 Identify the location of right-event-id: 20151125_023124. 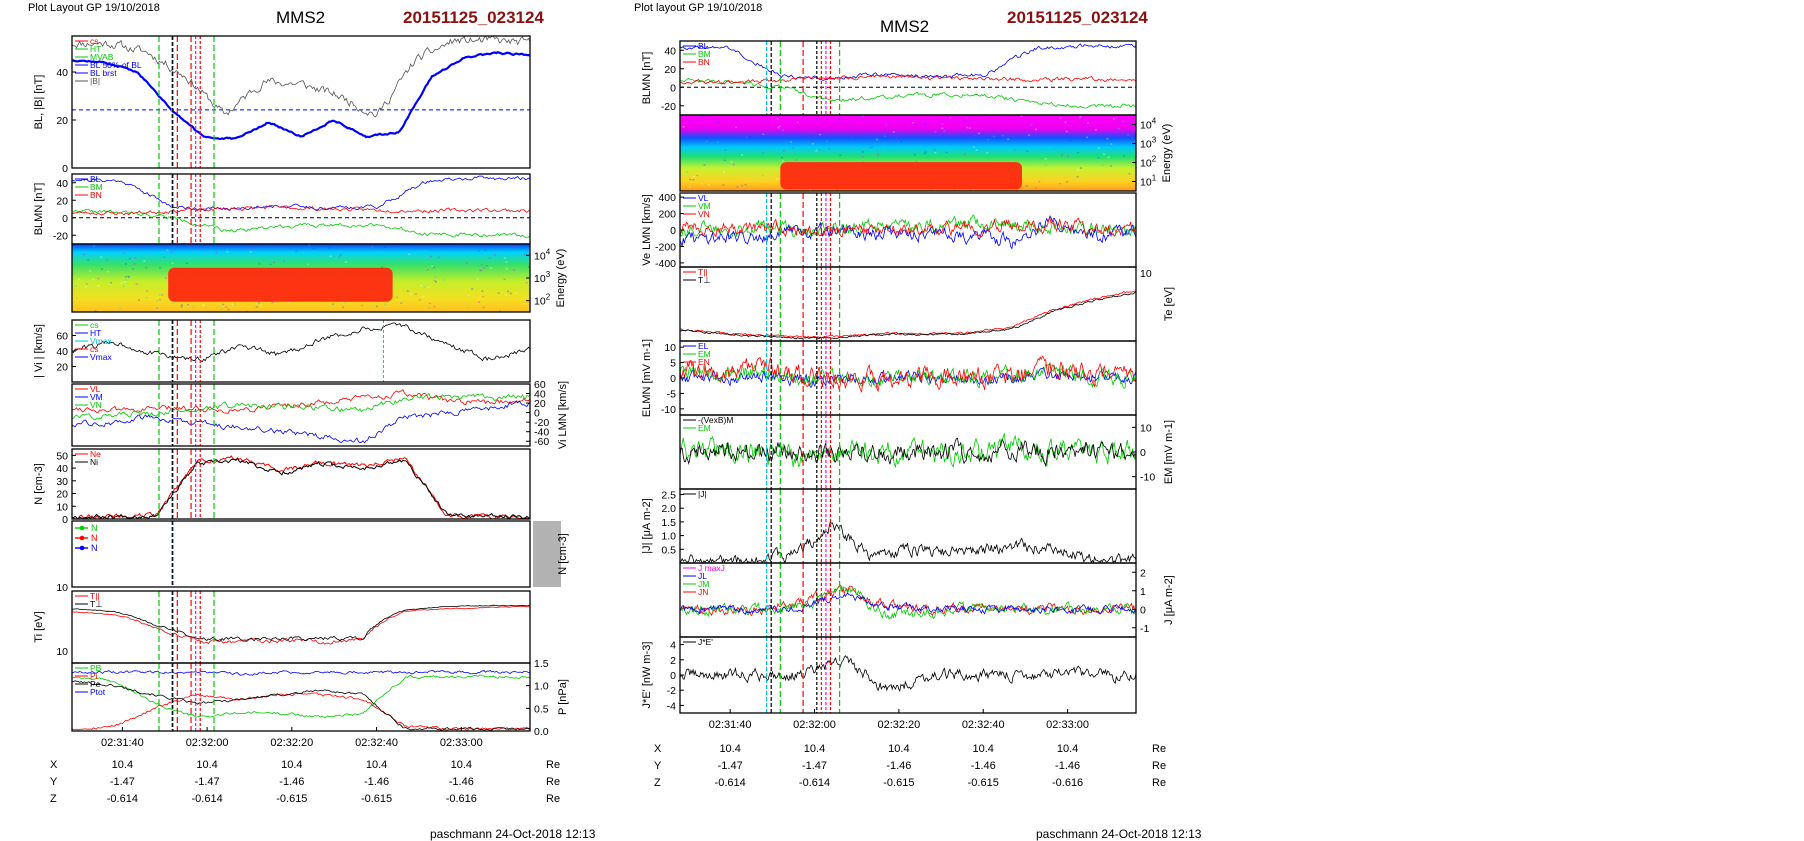
(1077, 17).